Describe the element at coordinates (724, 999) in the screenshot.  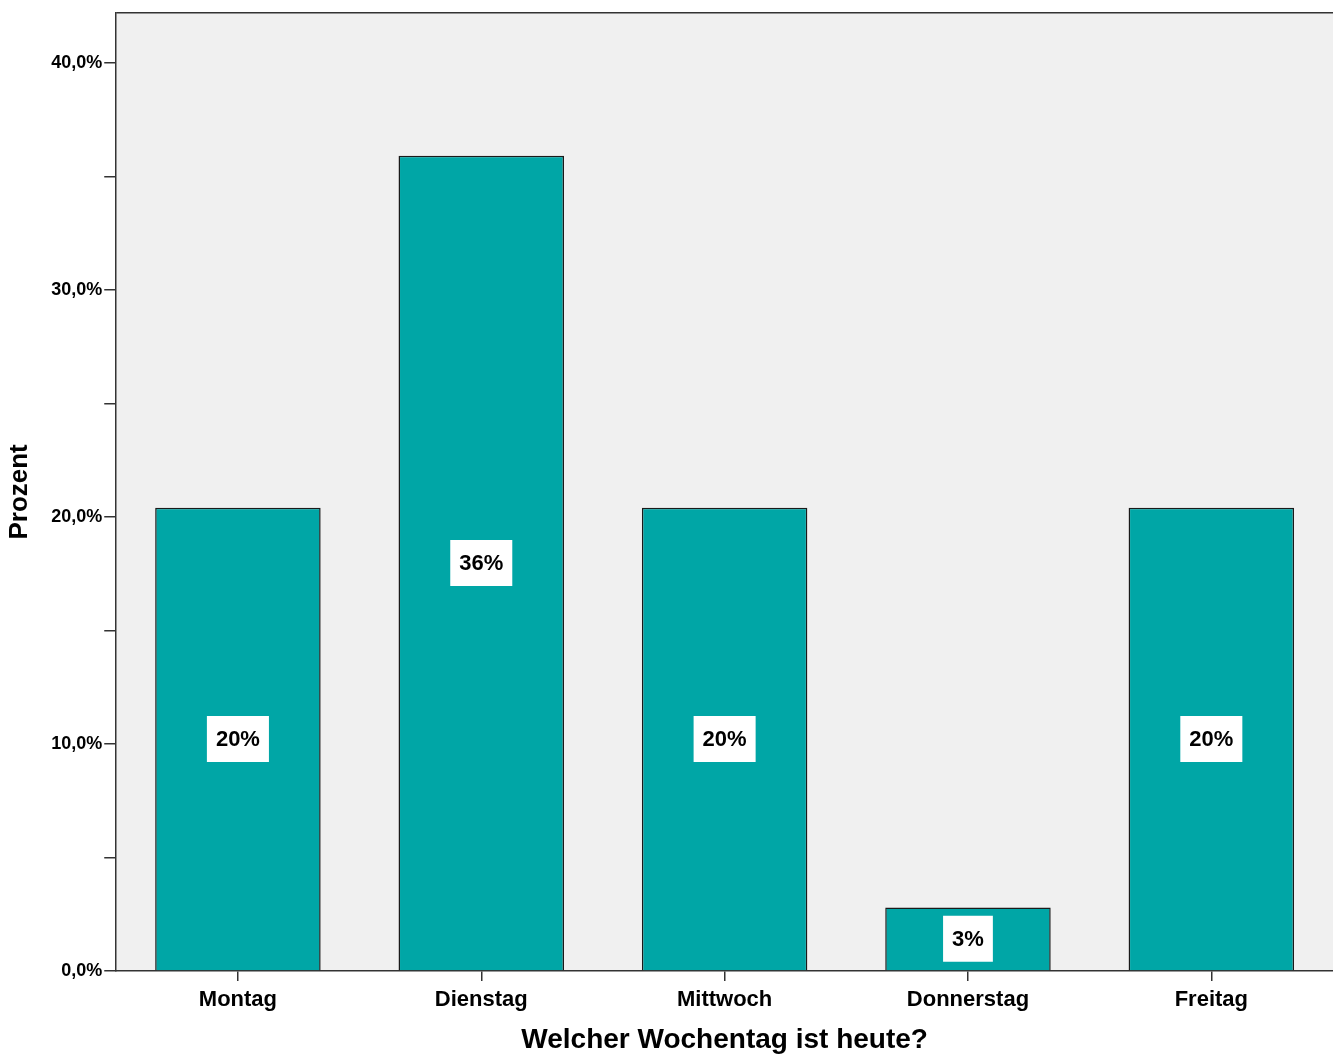
I see `x-tick-label: Mittwoch` at that location.